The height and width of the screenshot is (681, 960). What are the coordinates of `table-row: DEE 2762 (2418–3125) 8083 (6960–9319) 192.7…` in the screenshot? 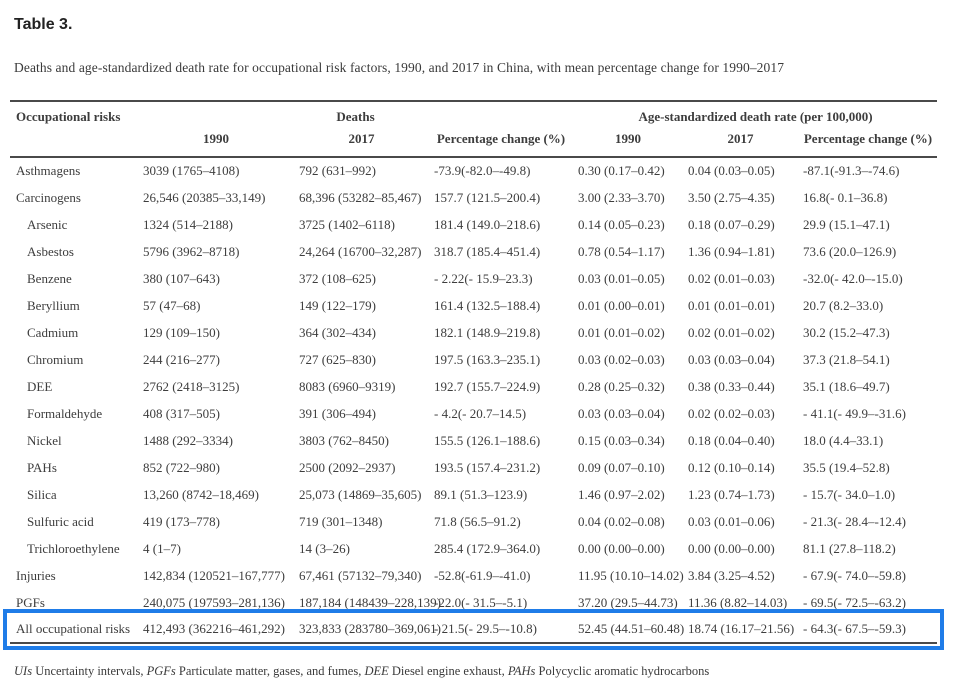 It's located at (473, 386).